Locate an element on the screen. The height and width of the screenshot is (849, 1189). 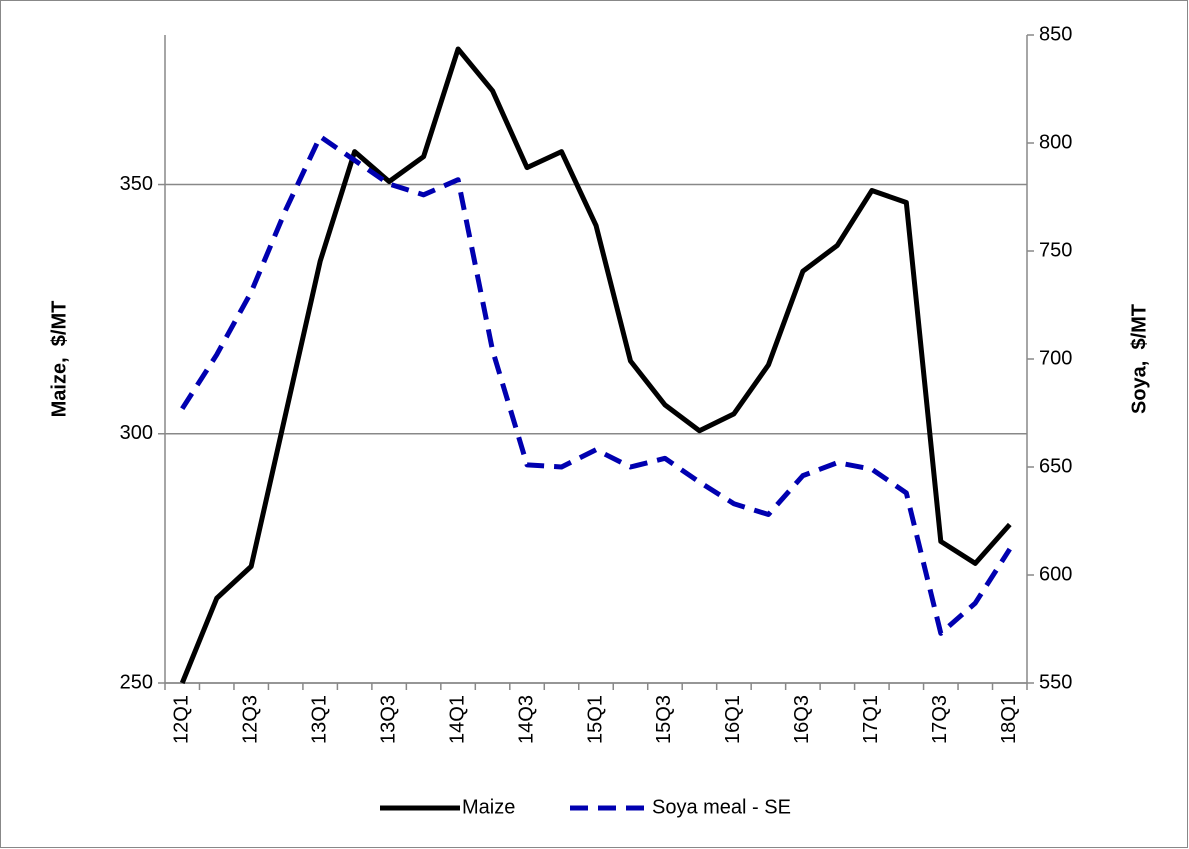
x-tick-label: 13Q3 is located at coordinates (388, 719).